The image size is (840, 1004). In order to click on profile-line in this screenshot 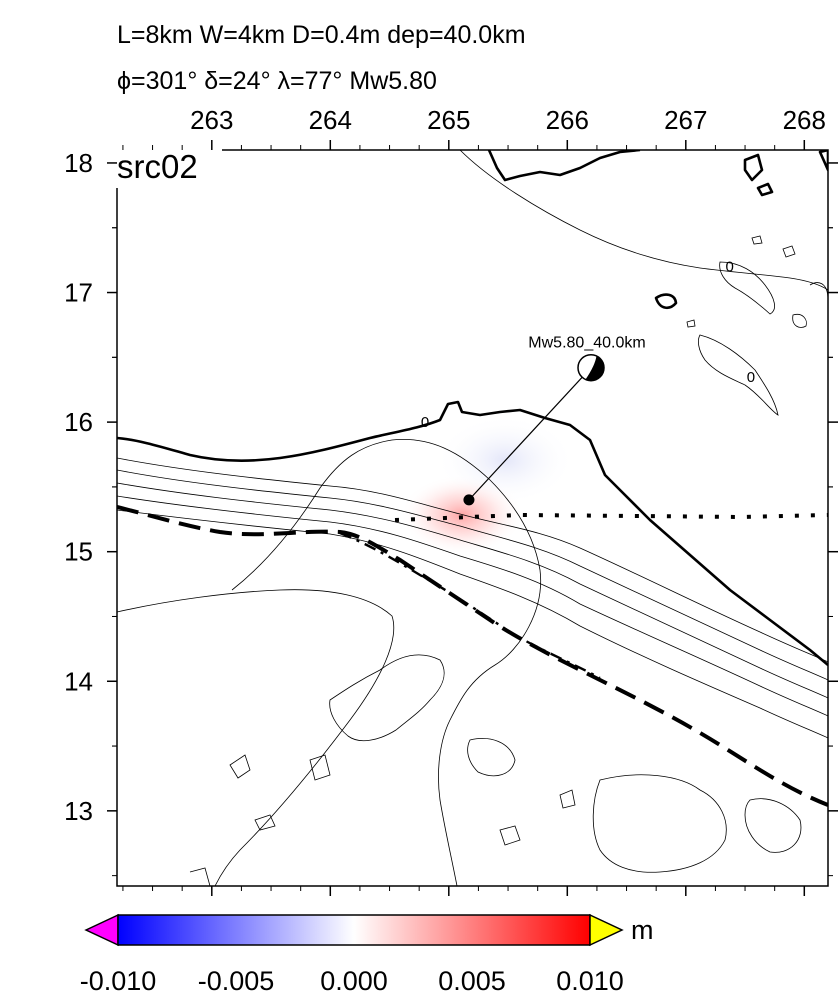, I will do `click(611, 517)`.